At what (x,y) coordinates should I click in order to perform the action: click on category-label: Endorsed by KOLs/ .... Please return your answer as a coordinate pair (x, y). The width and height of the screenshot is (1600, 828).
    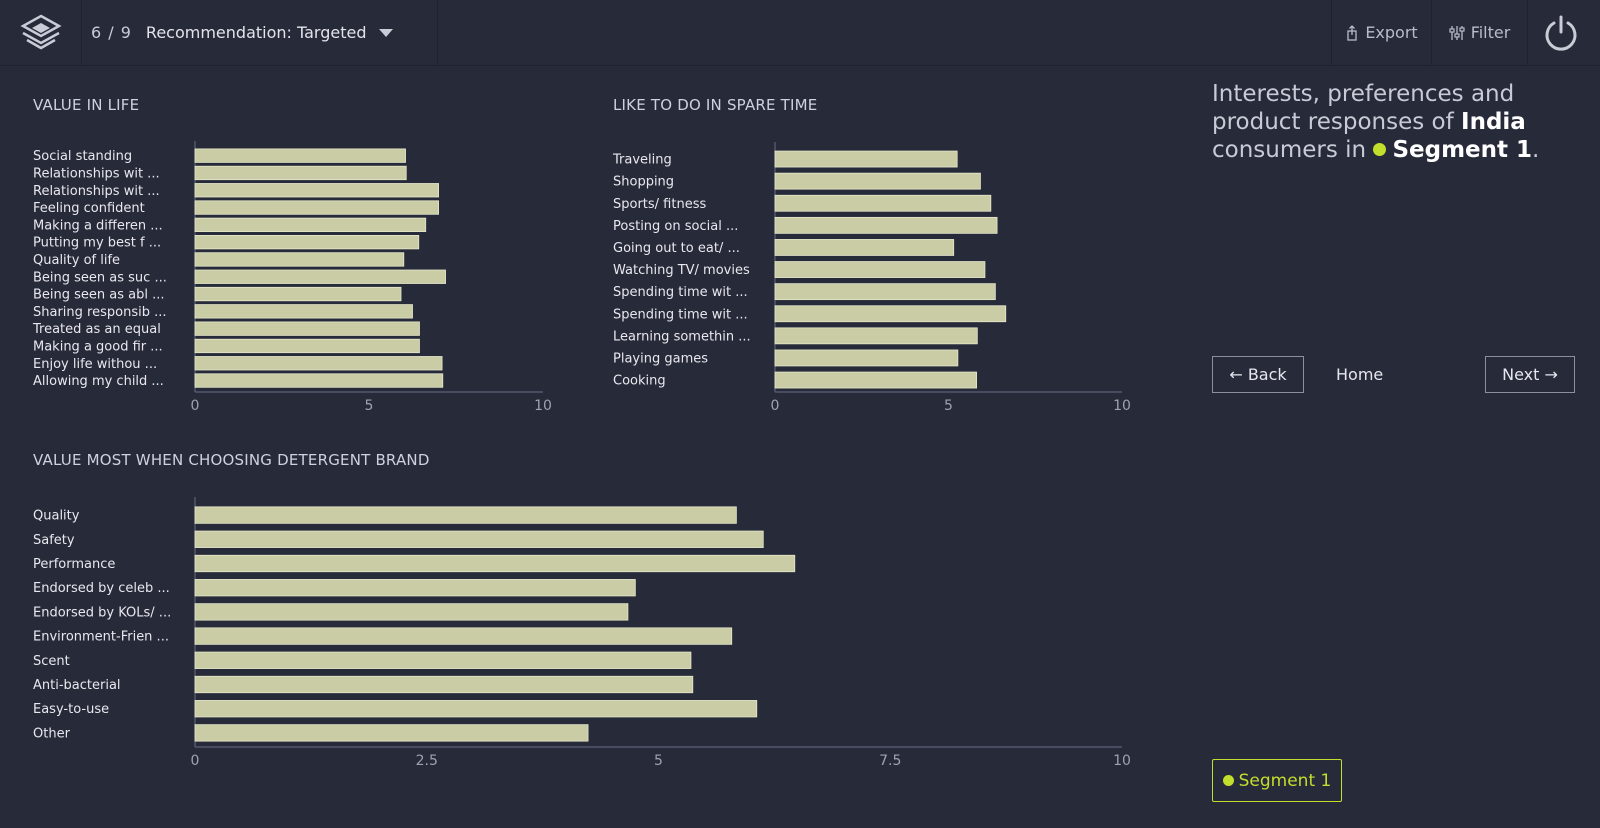
    Looking at the image, I should click on (102, 612).